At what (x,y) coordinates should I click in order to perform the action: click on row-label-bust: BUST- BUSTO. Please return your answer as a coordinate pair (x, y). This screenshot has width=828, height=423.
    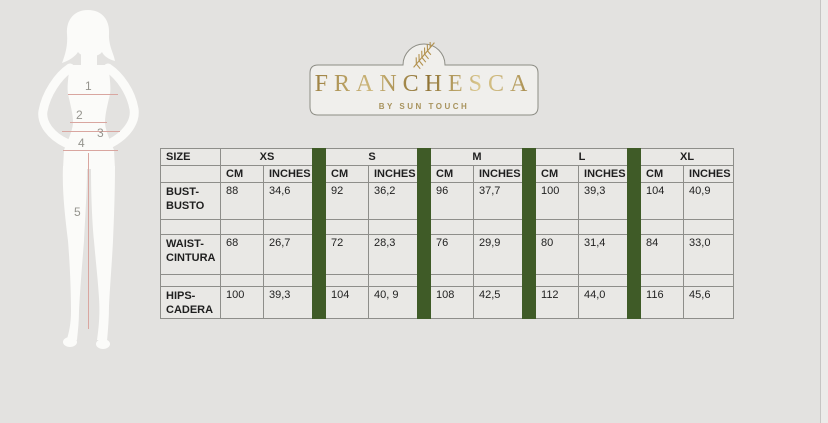
    Looking at the image, I should click on (190, 201).